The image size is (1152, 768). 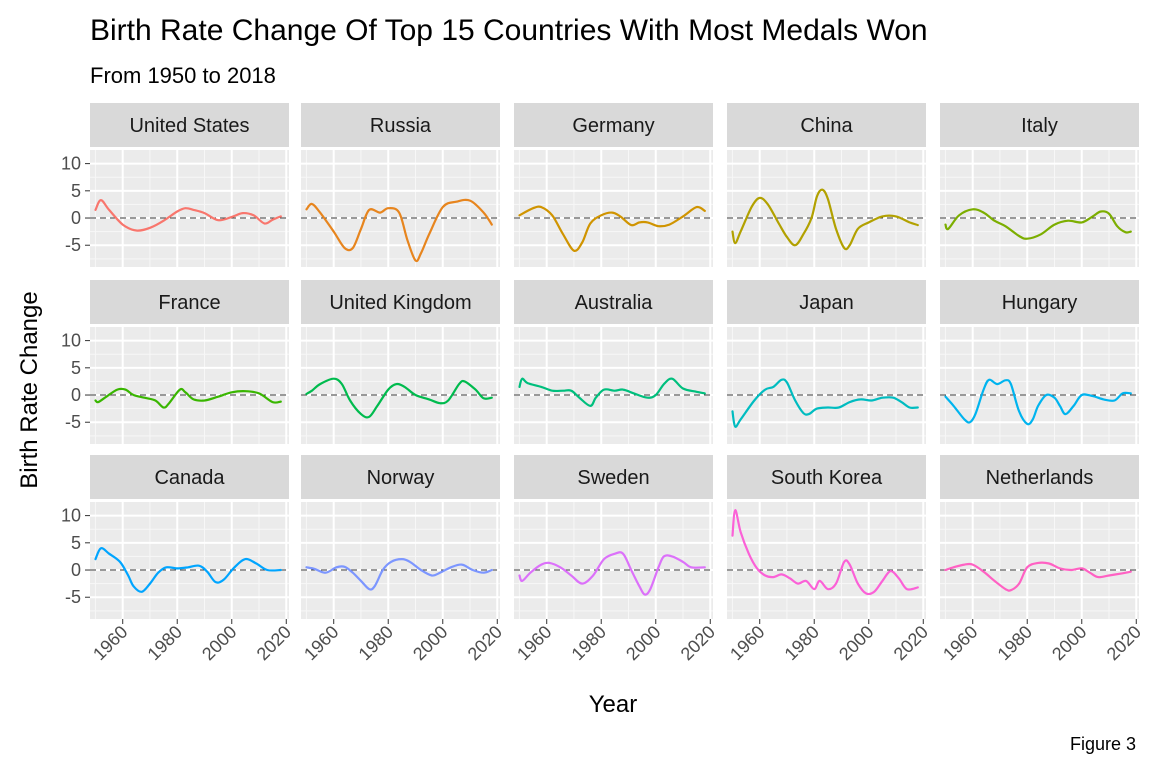 I want to click on facet-label: South Korea, so click(x=827, y=478).